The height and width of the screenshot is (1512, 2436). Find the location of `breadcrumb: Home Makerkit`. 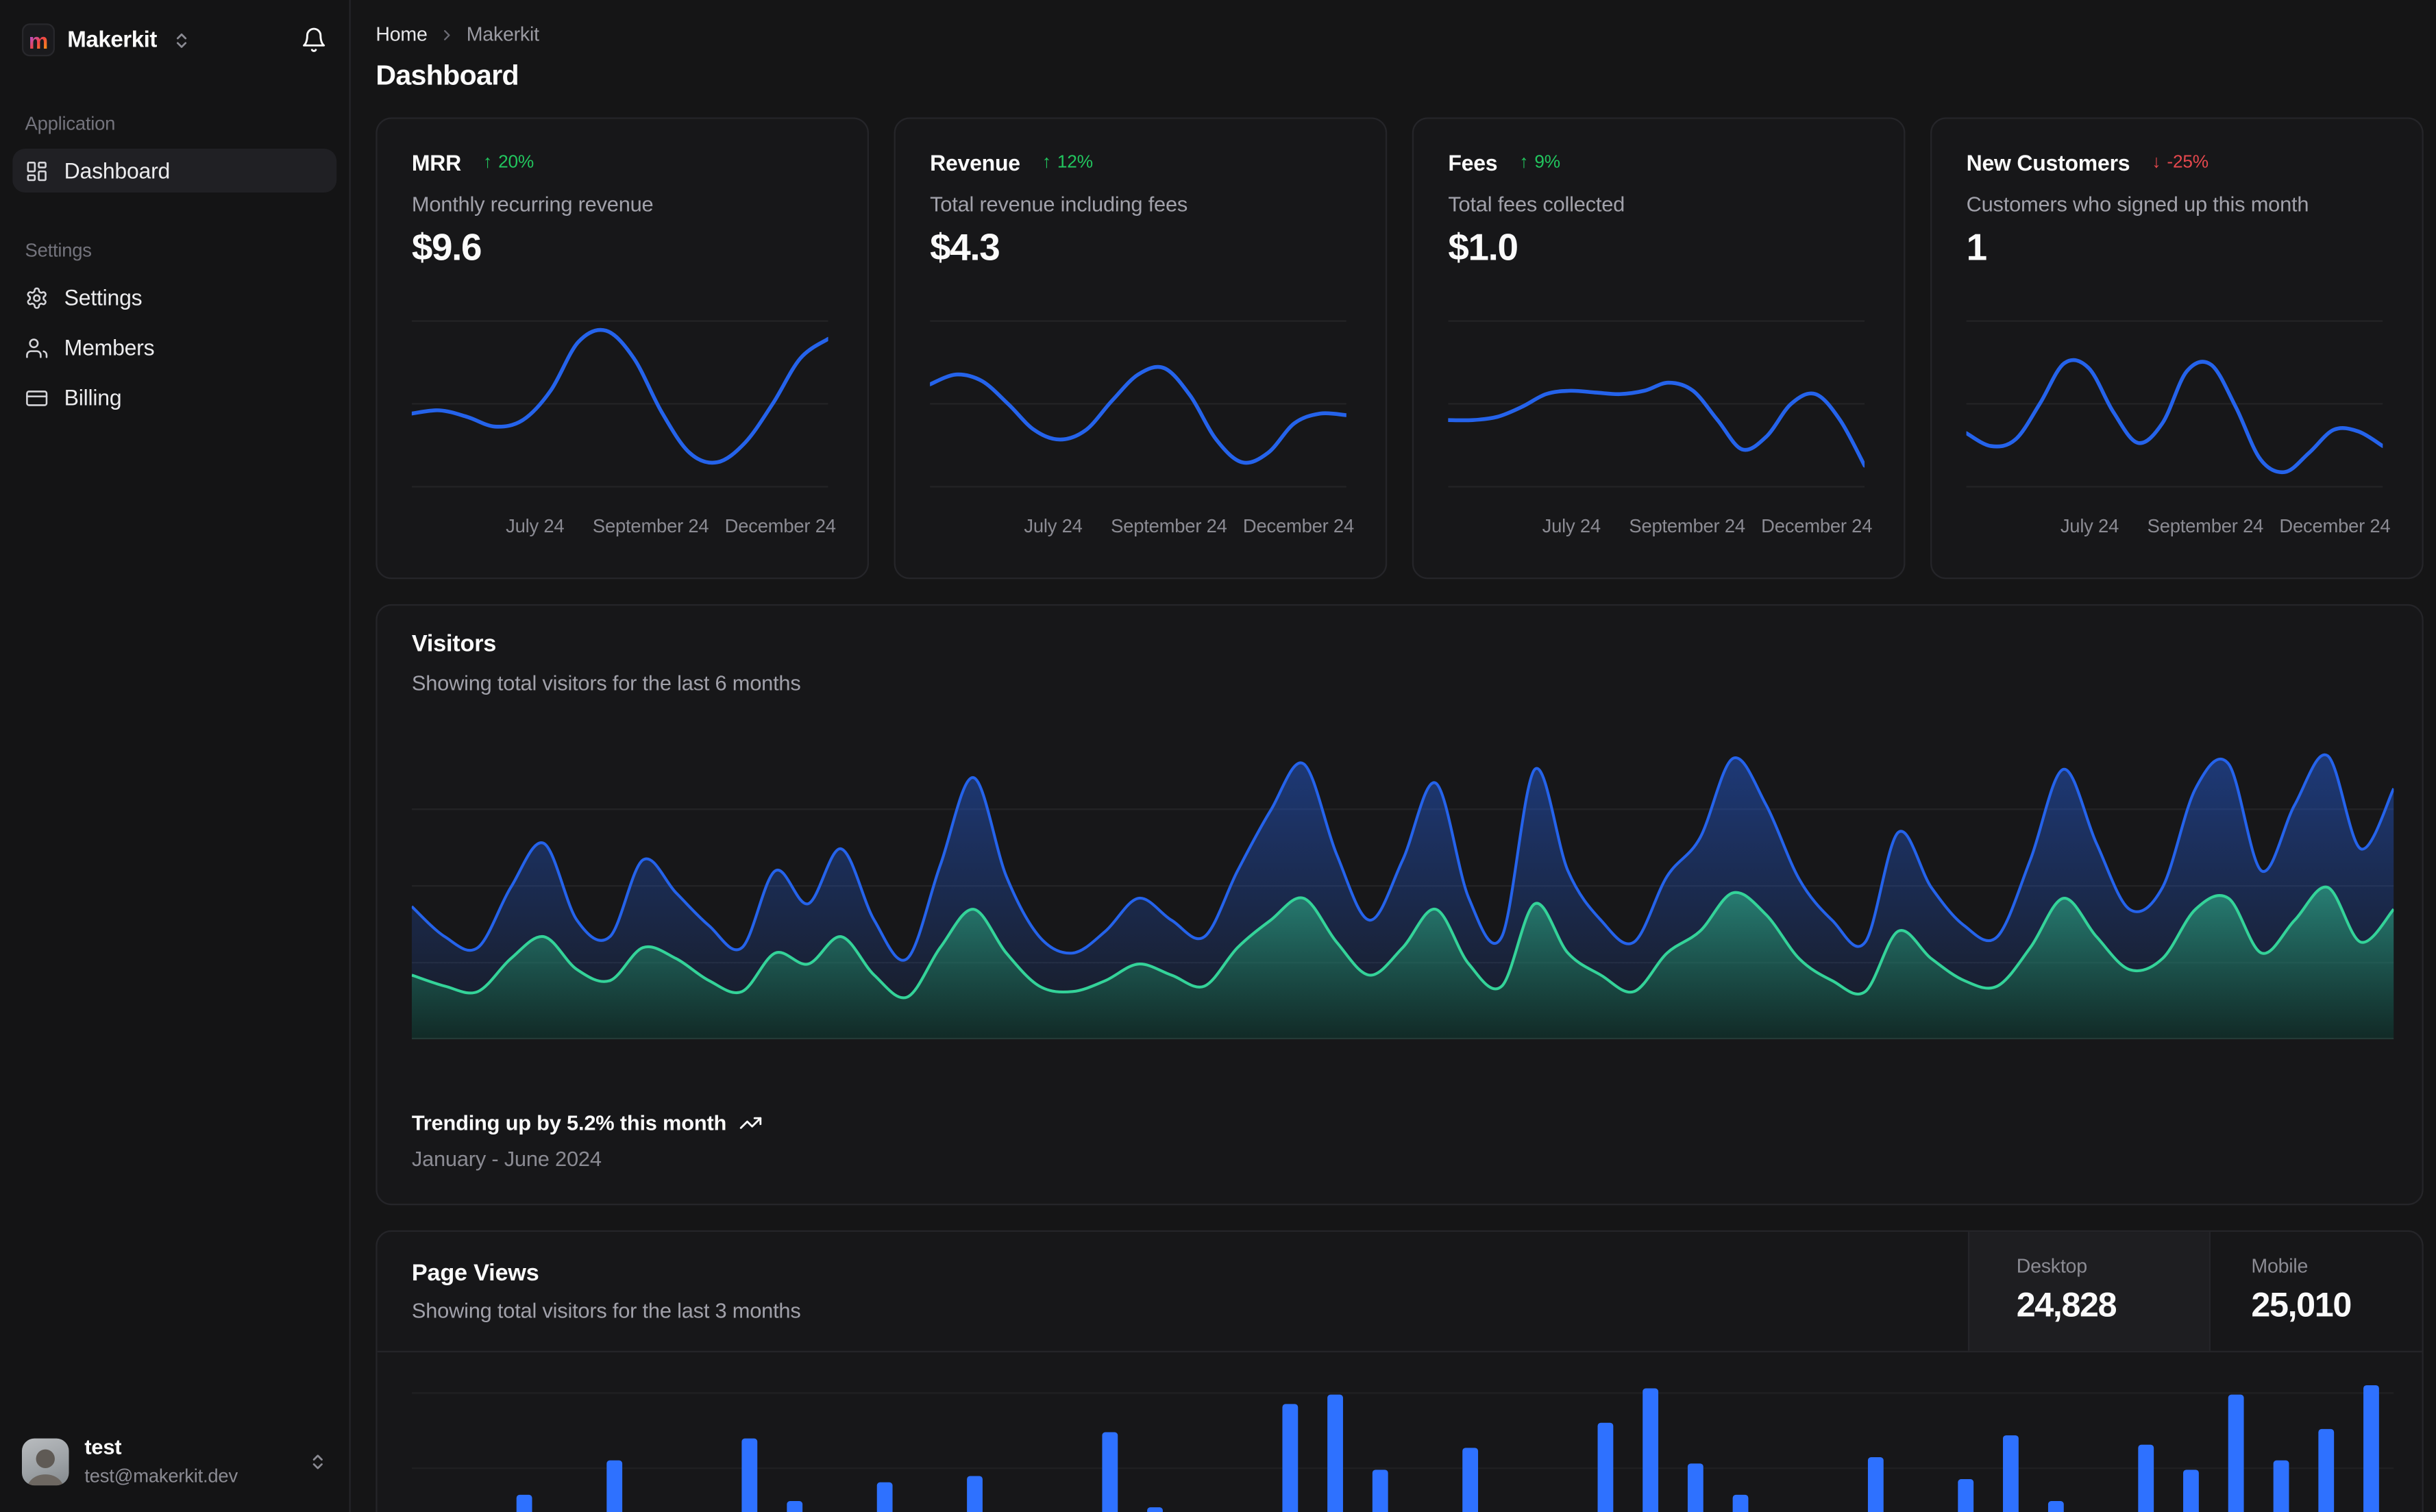

breadcrumb: Home Makerkit is located at coordinates (1399, 34).